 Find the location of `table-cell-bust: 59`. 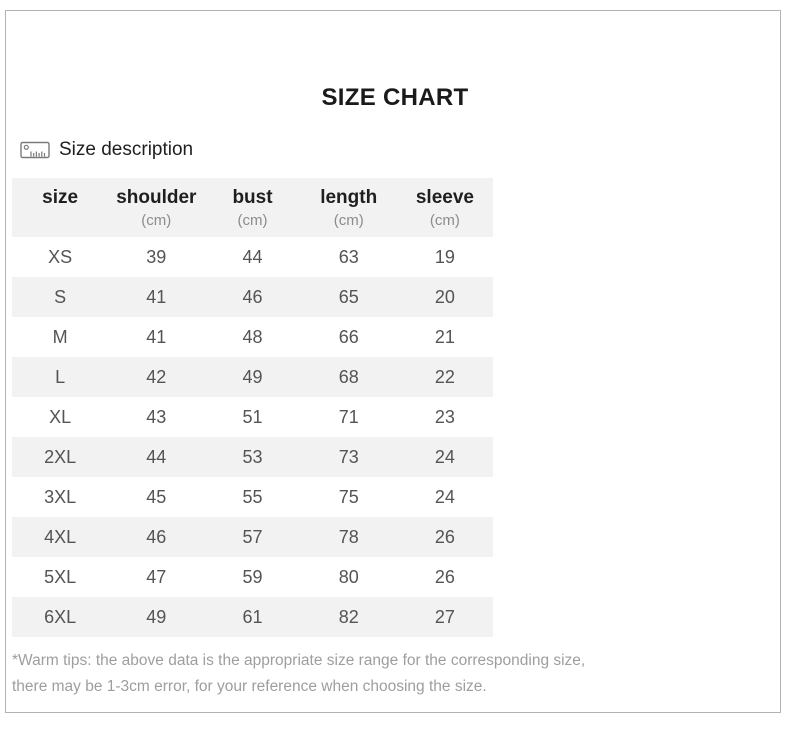

table-cell-bust: 59 is located at coordinates (252, 576).